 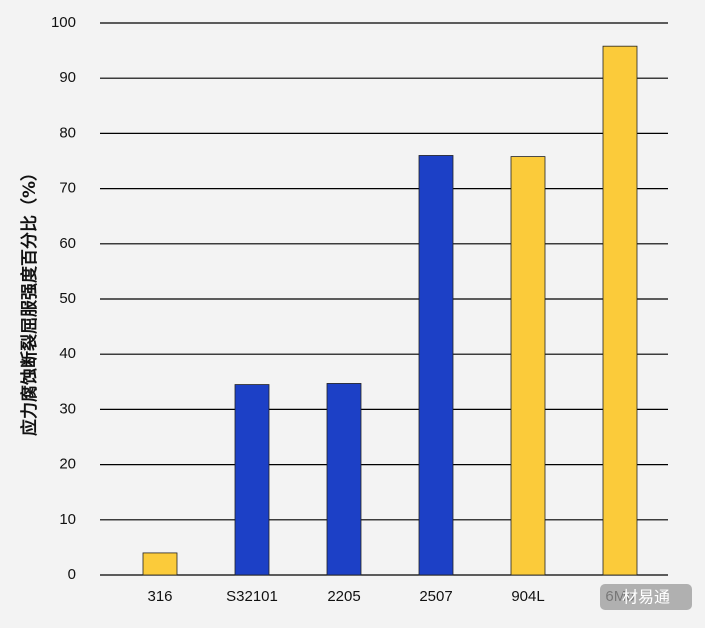 What do you see at coordinates (159, 596) in the screenshot?
I see `x-tick-label: 316` at bounding box center [159, 596].